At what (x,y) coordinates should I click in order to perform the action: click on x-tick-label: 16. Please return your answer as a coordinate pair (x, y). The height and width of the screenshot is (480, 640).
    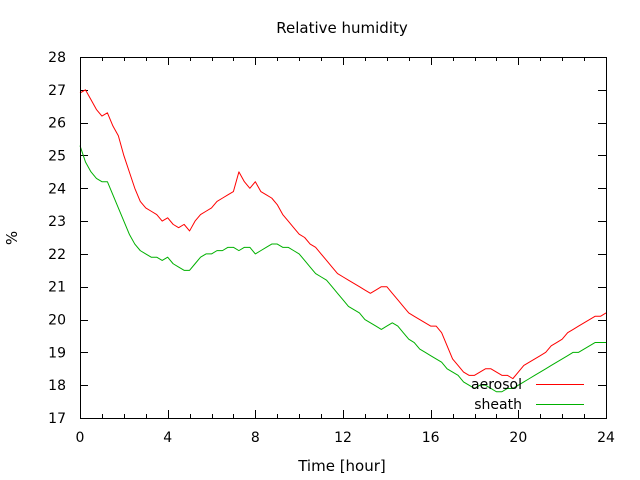
    Looking at the image, I should click on (431, 438).